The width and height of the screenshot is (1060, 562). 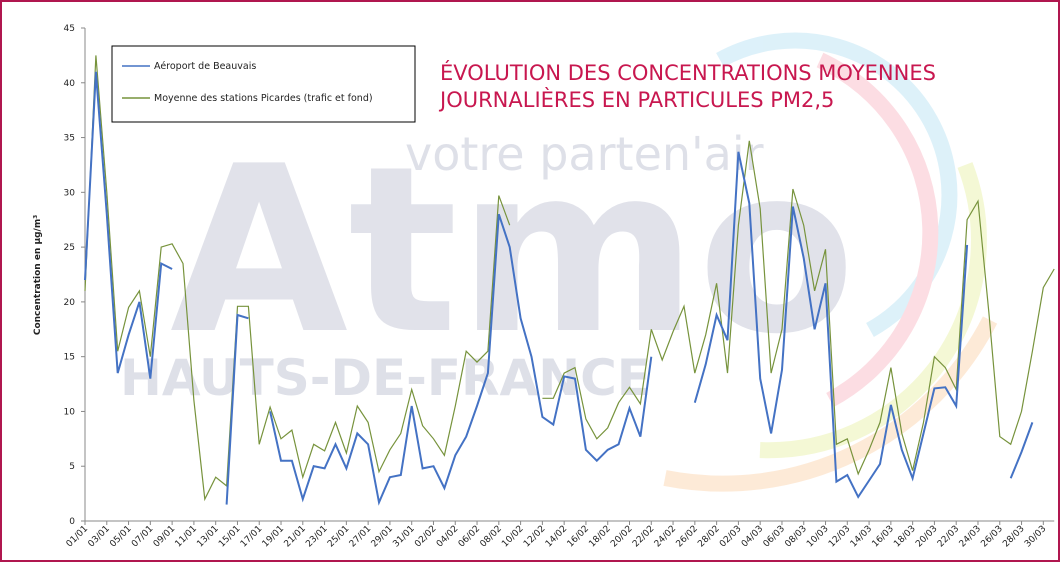 What do you see at coordinates (688, 72) in the screenshot?
I see `chart-title: ÉVOLUTION DES CONCENTRATIONS MOYENNES` at bounding box center [688, 72].